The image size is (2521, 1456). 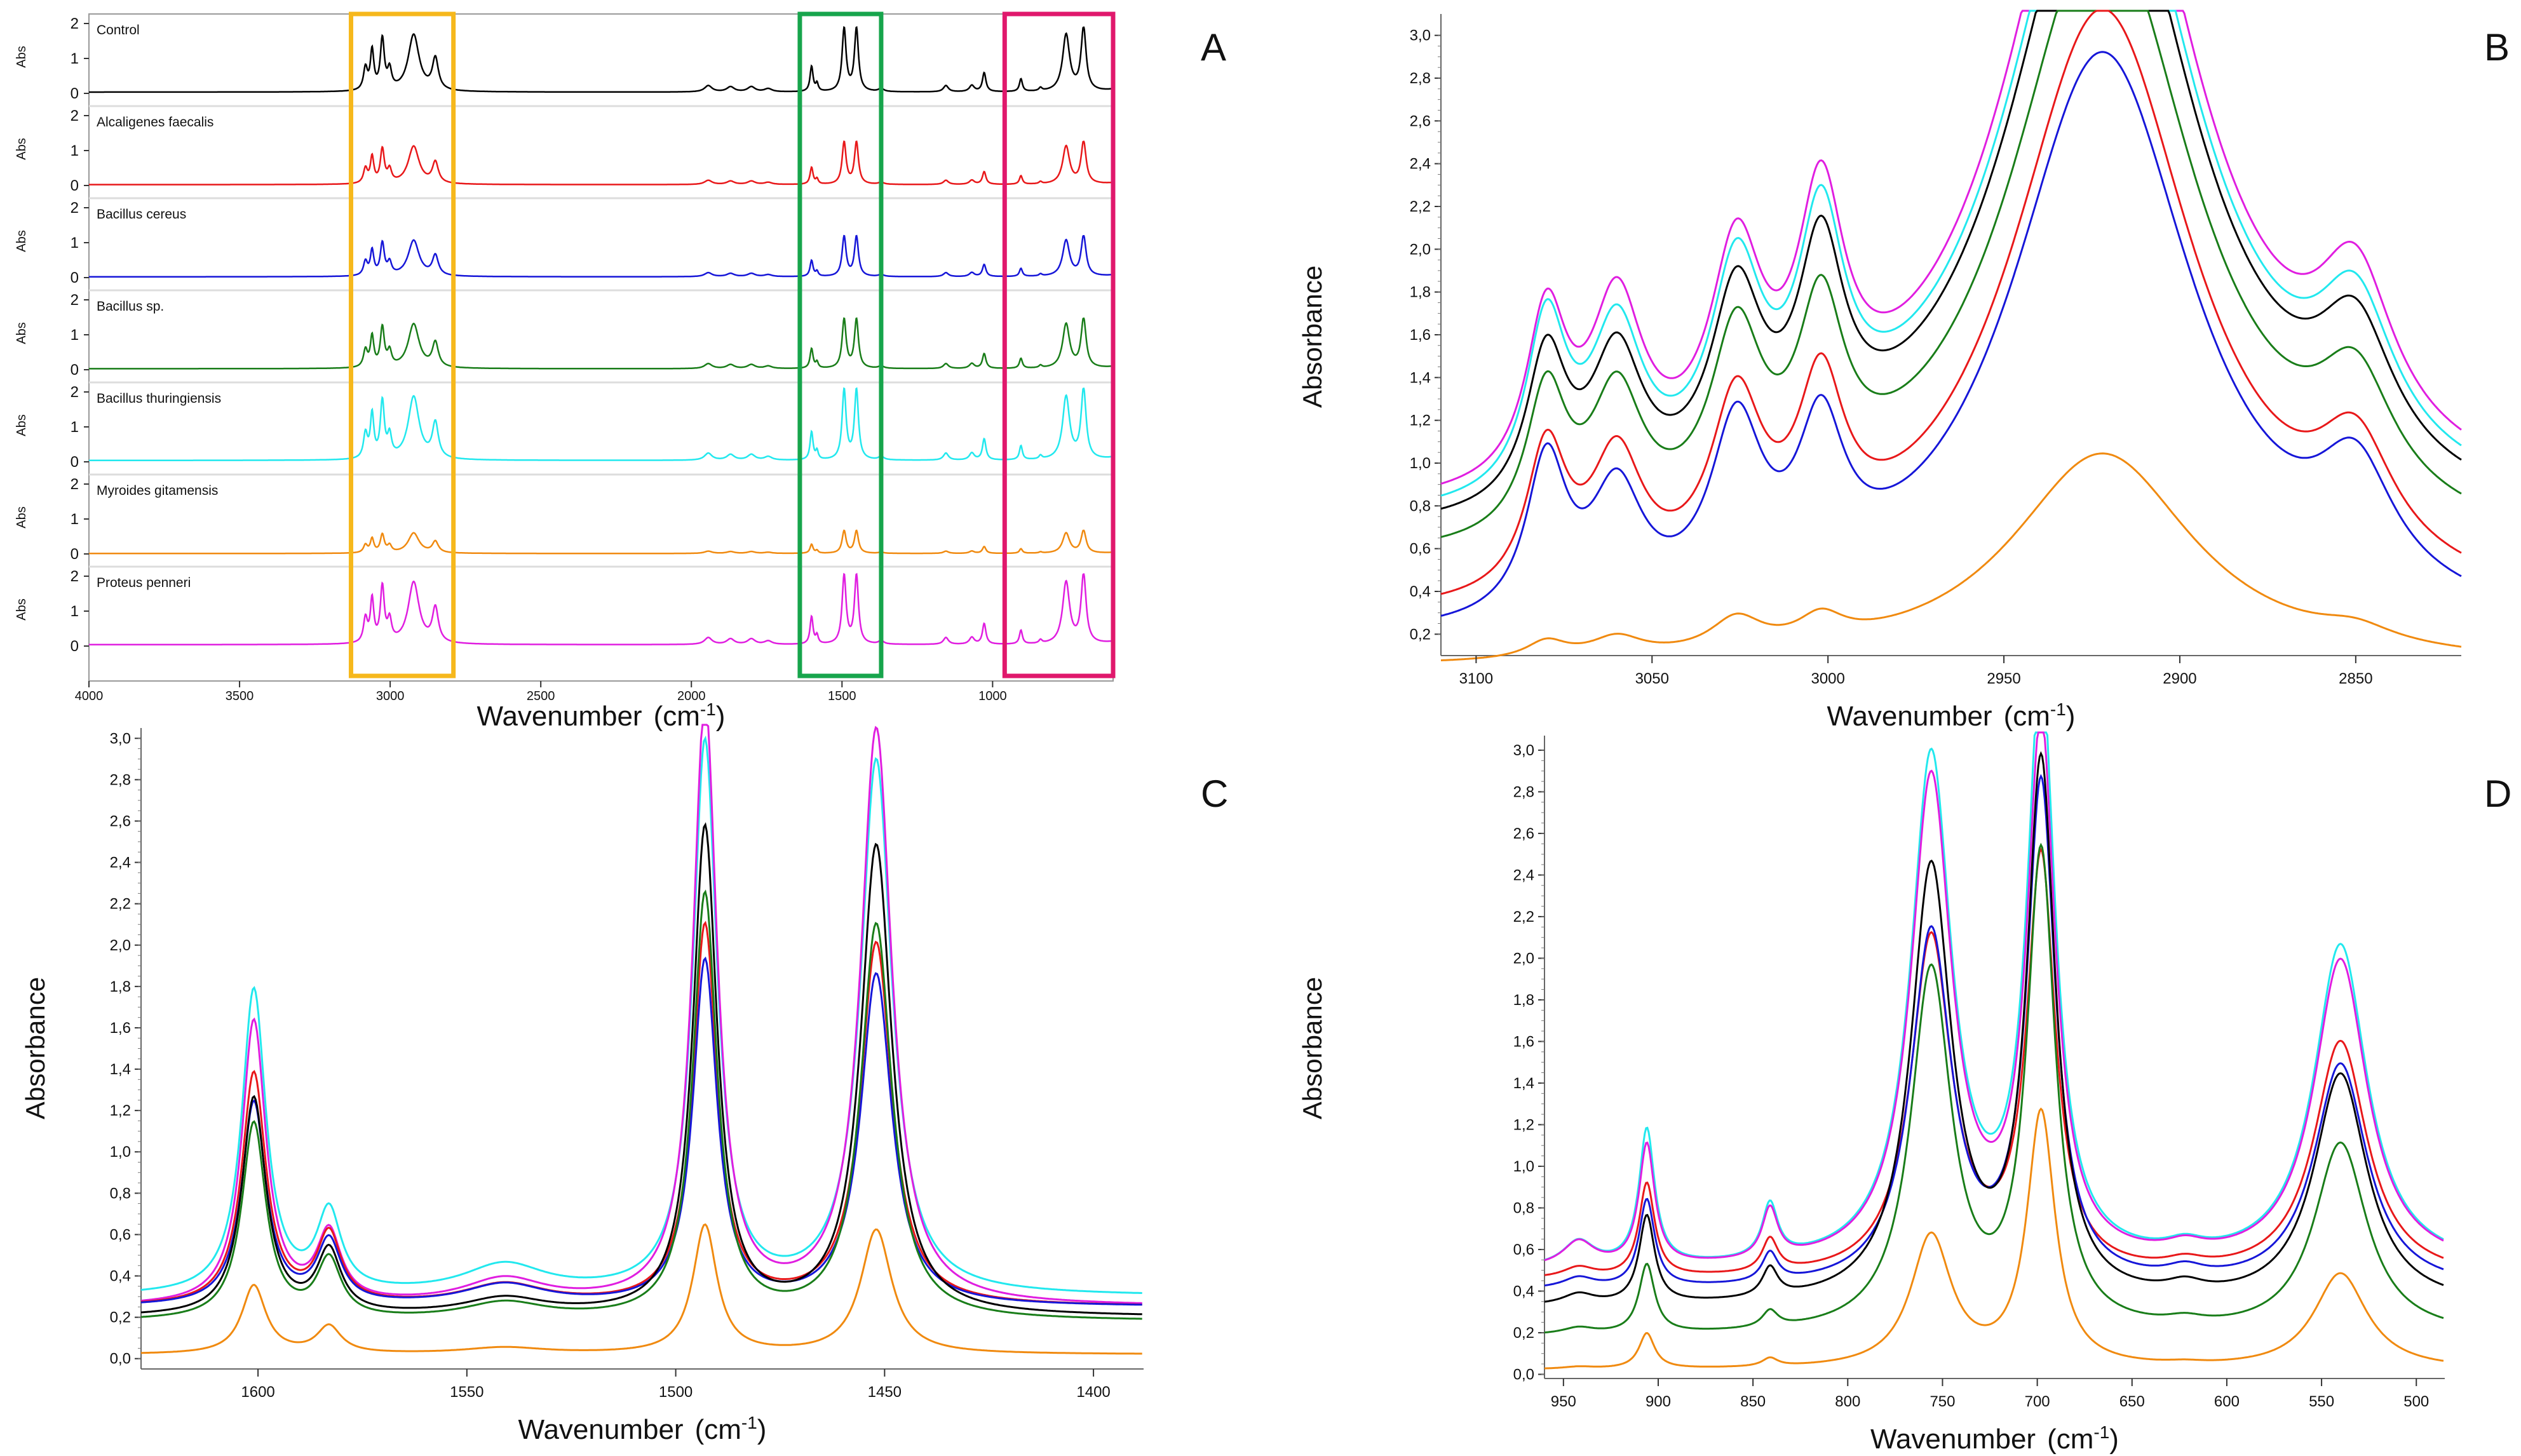 What do you see at coordinates (885, 1392) in the screenshot?
I see `x-tick-label: 1450` at bounding box center [885, 1392].